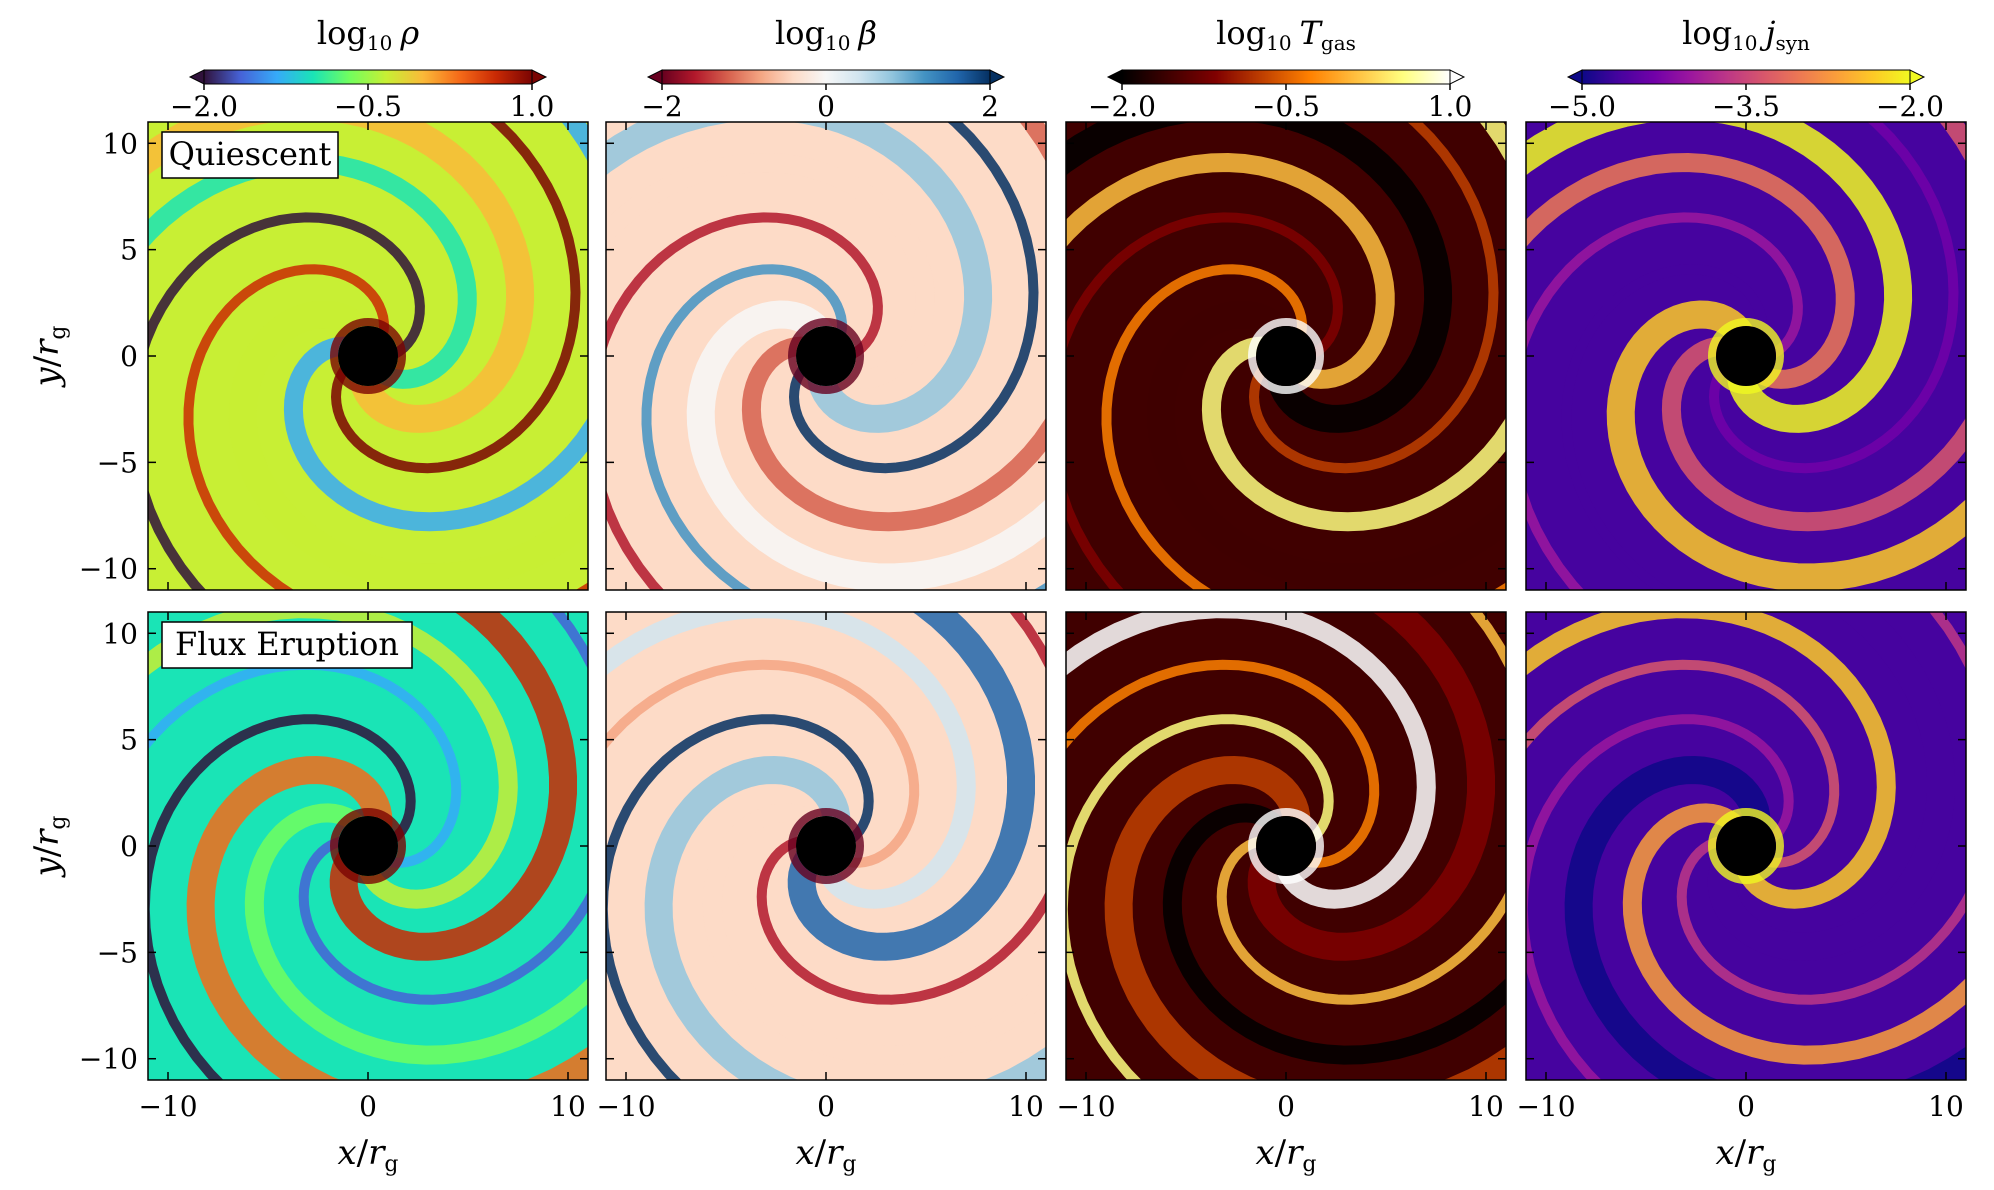 This screenshot has width=1994, height=1190. What do you see at coordinates (661, 106) in the screenshot?
I see `colorbar-tick-label: −2` at bounding box center [661, 106].